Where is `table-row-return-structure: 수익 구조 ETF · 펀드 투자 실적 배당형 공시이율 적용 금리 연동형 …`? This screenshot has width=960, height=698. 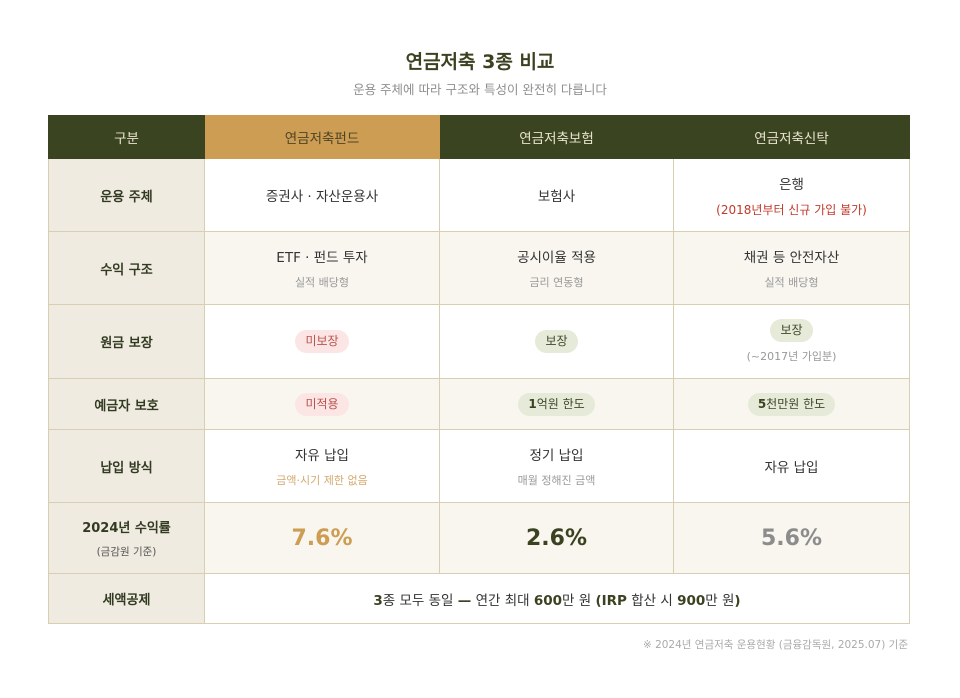 table-row-return-structure: 수익 구조 ETF · 펀드 투자 실적 배당형 공시이율 적용 금리 연동형 … is located at coordinates (479, 268).